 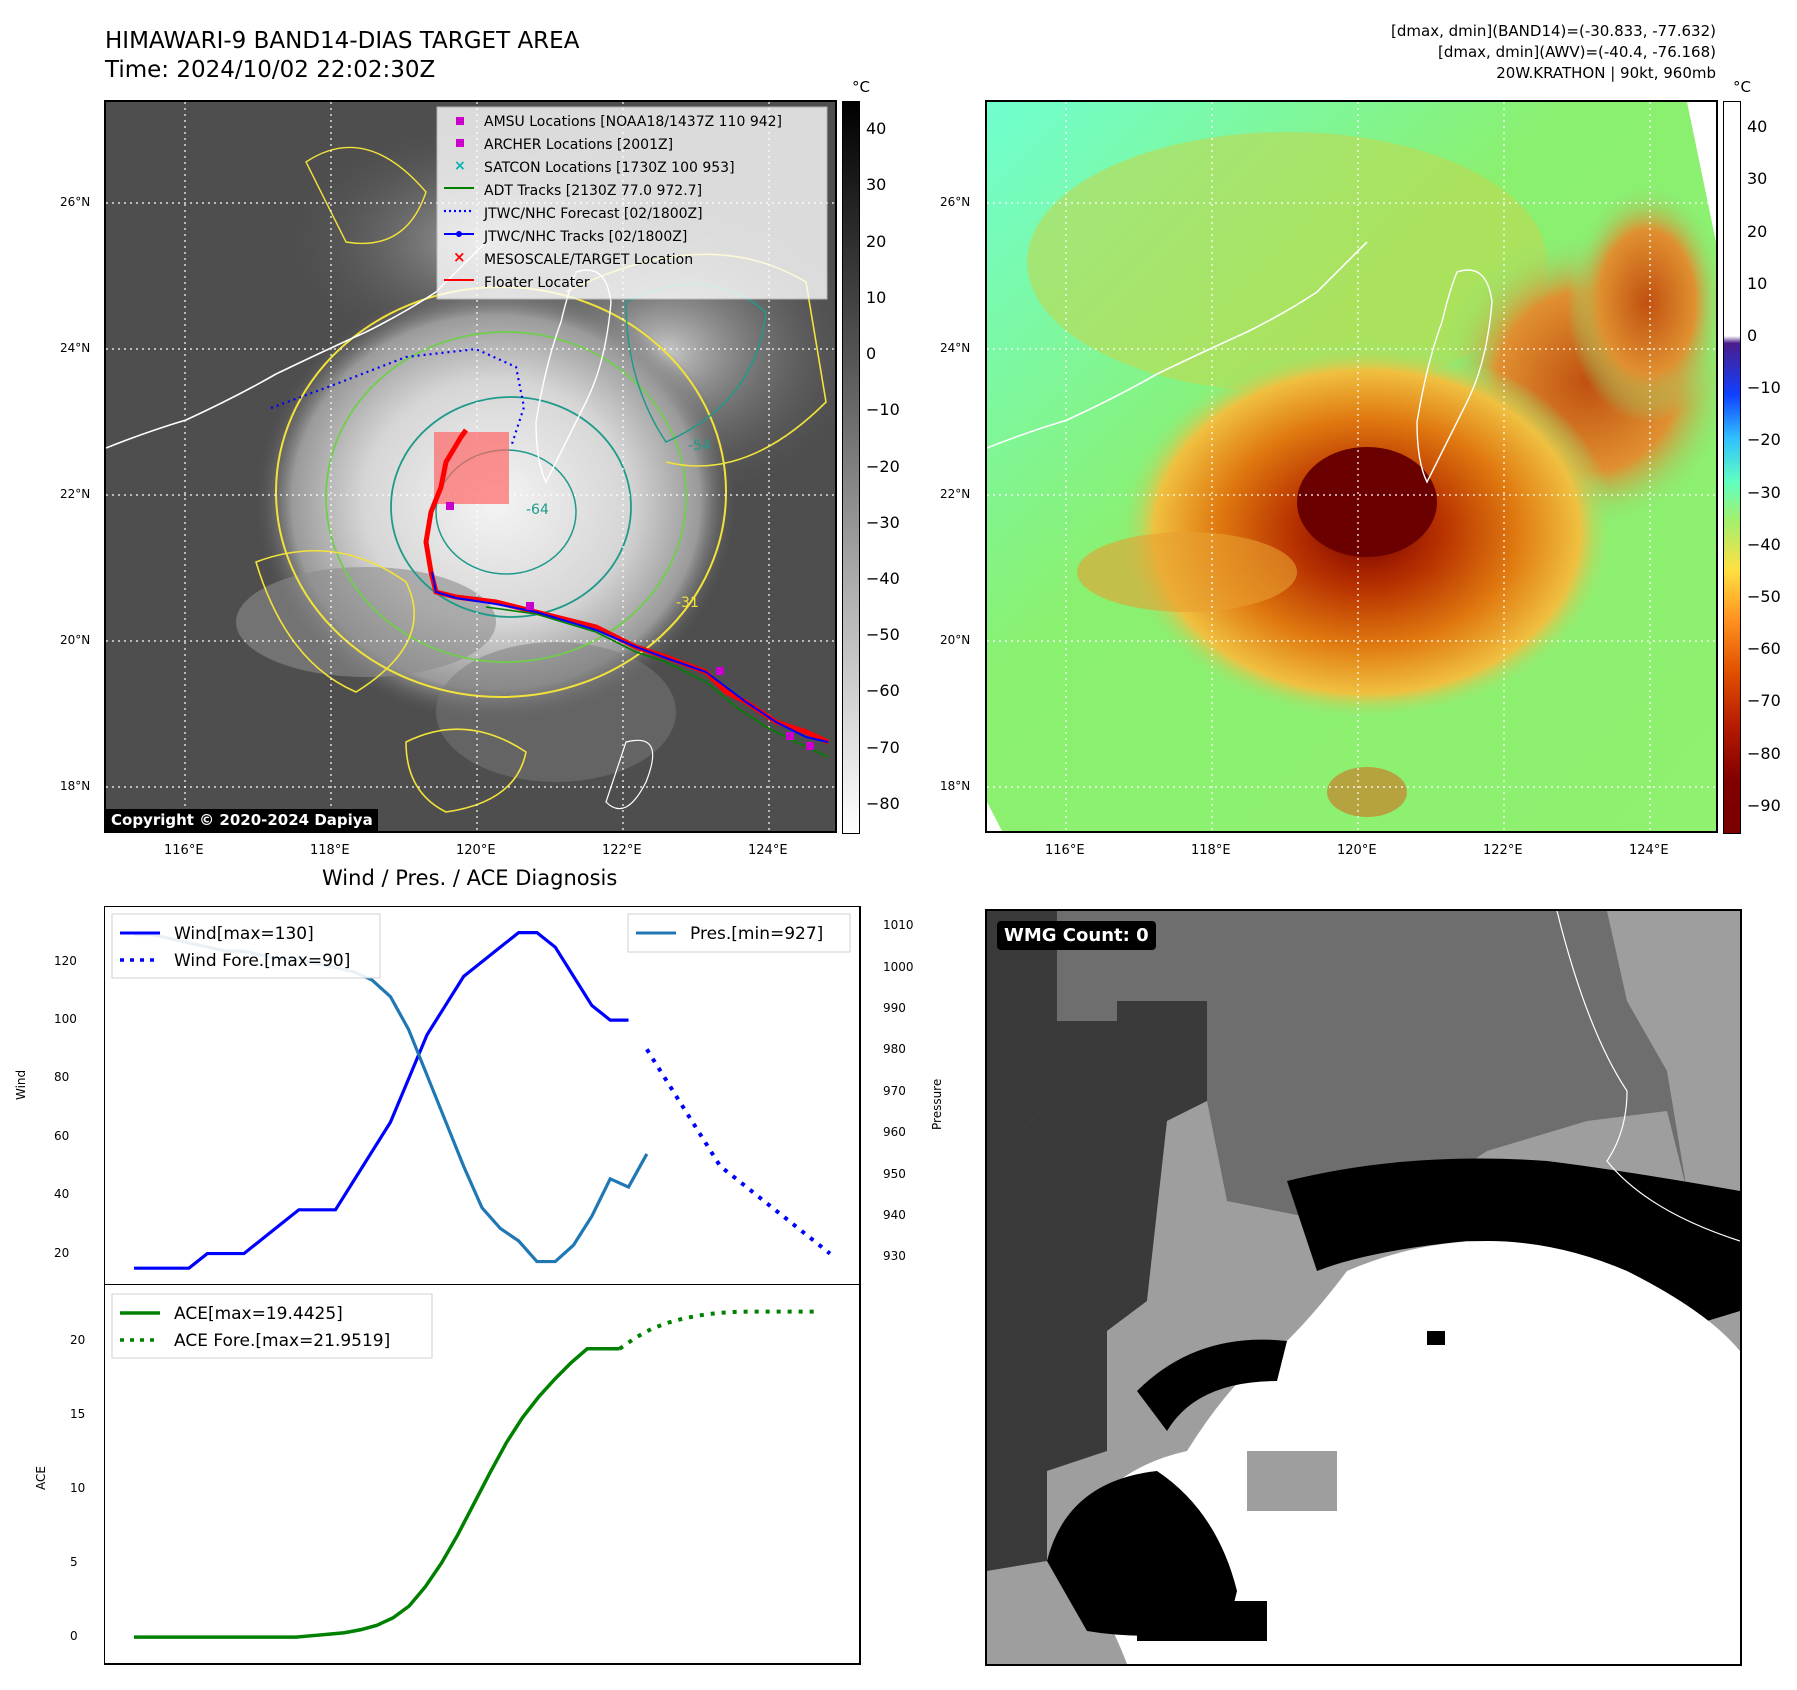 What do you see at coordinates (894, 1256) in the screenshot?
I see `pres-ytick-label-0: 930` at bounding box center [894, 1256].